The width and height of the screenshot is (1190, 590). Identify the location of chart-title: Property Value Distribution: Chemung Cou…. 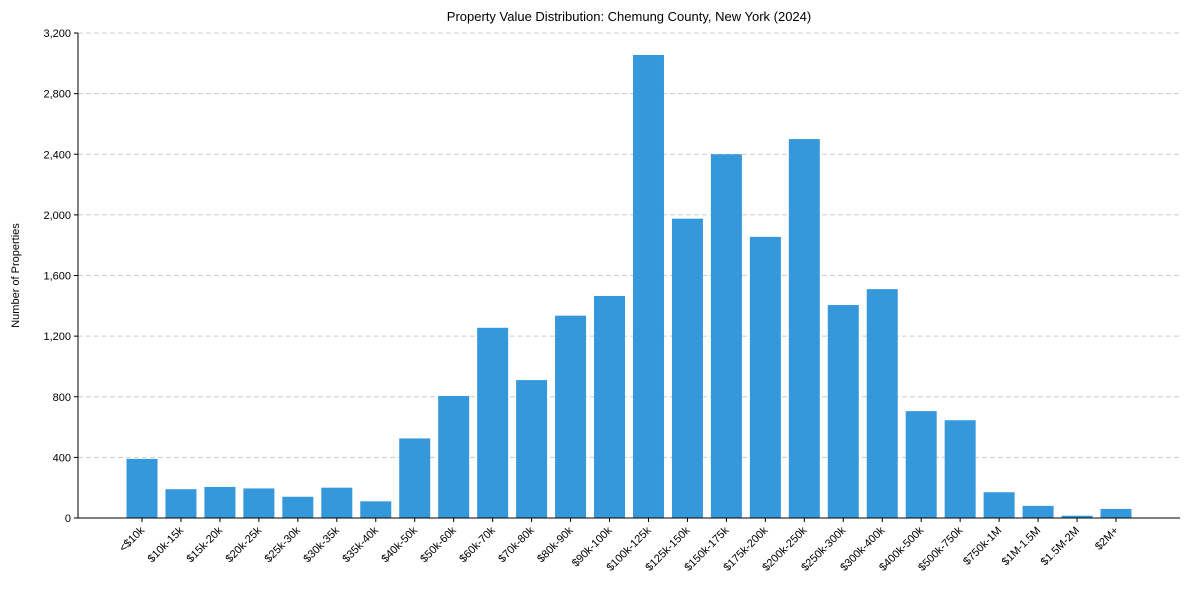
(629, 16).